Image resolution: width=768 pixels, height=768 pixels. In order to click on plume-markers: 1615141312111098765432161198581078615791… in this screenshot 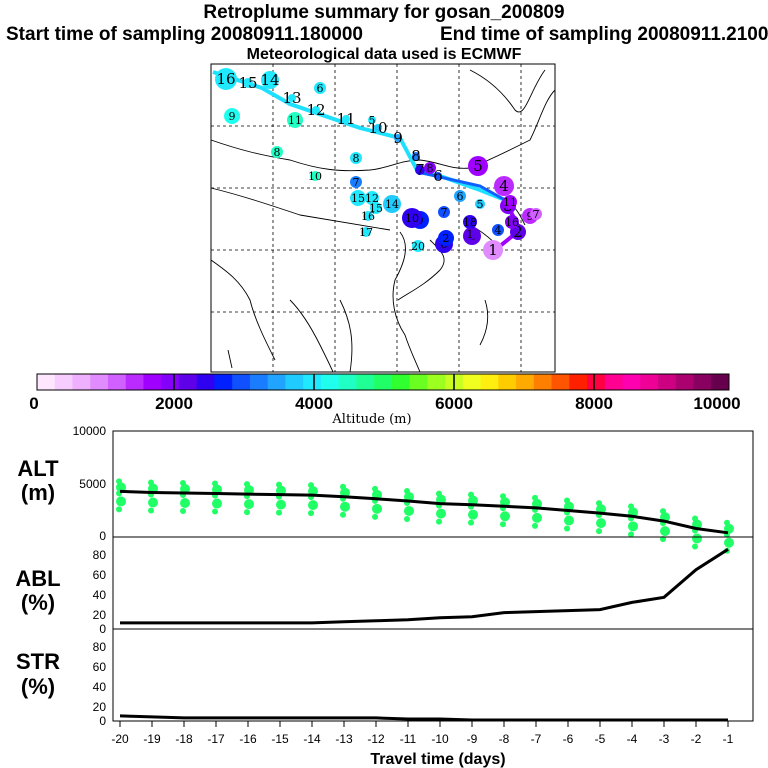, I will do `click(377, 164)`.